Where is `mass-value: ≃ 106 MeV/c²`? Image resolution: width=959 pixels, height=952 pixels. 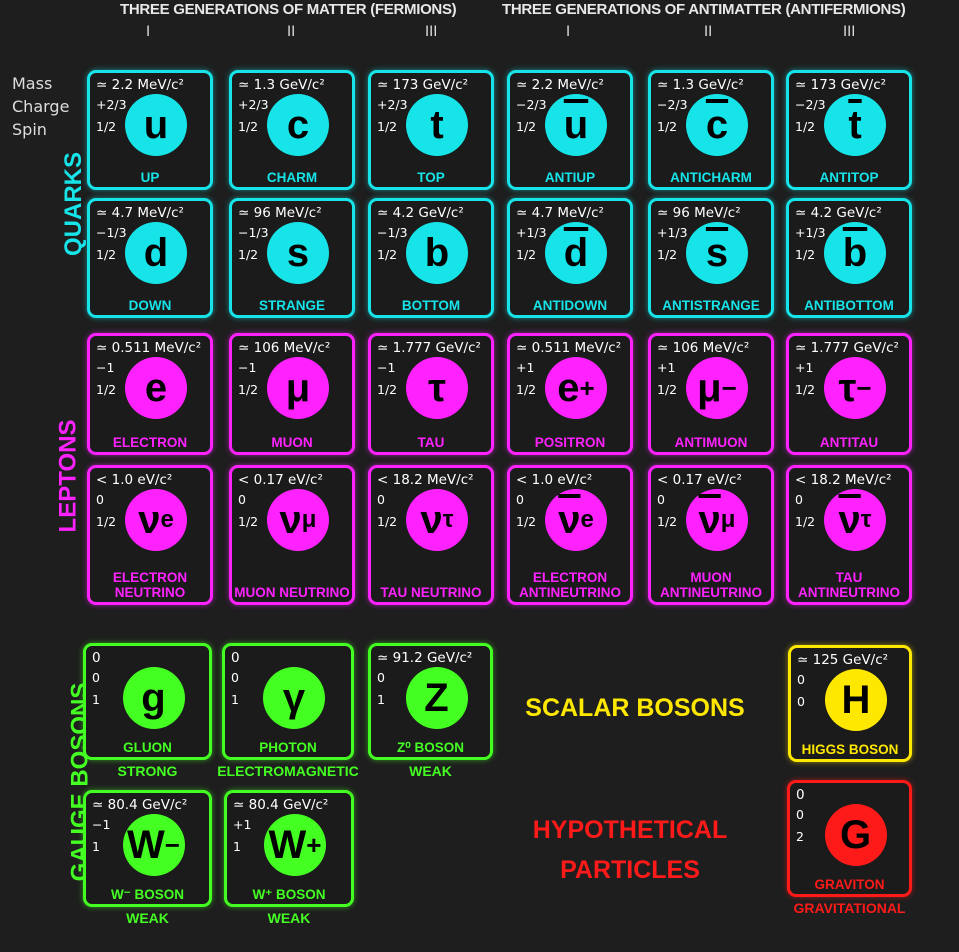 mass-value: ≃ 106 MeV/c² is located at coordinates (703, 348).